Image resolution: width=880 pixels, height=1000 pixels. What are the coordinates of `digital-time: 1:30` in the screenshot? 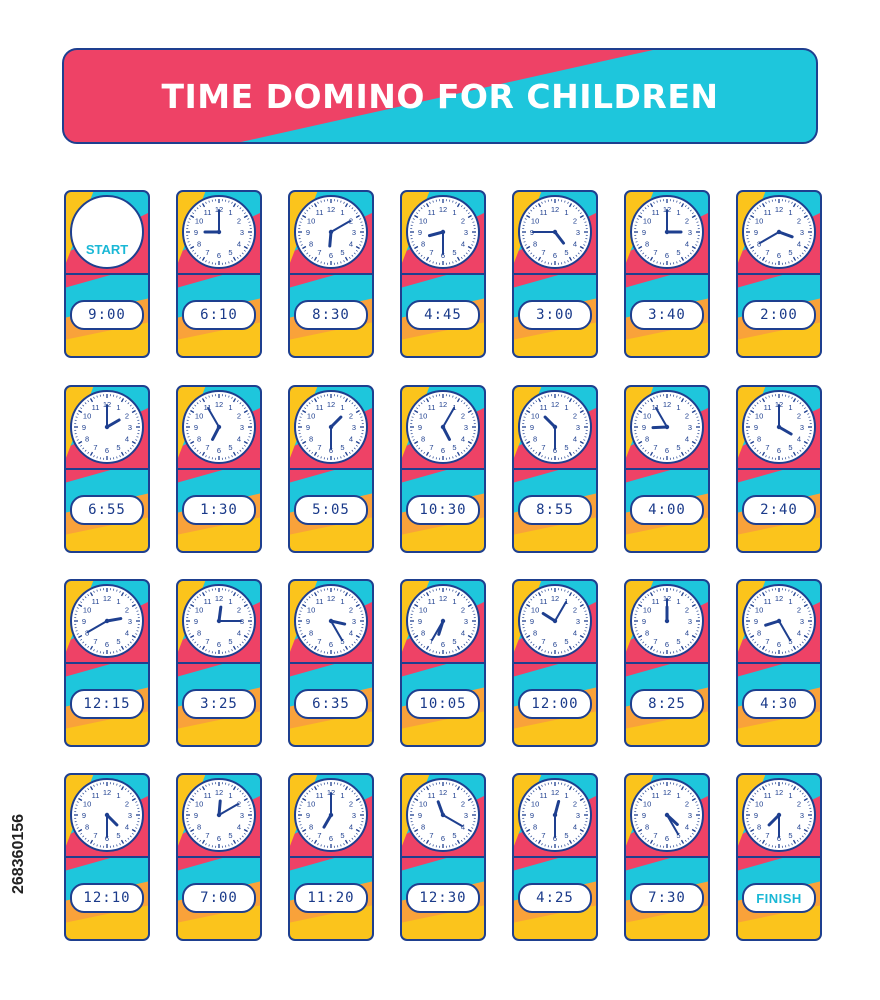 It's located at (219, 510).